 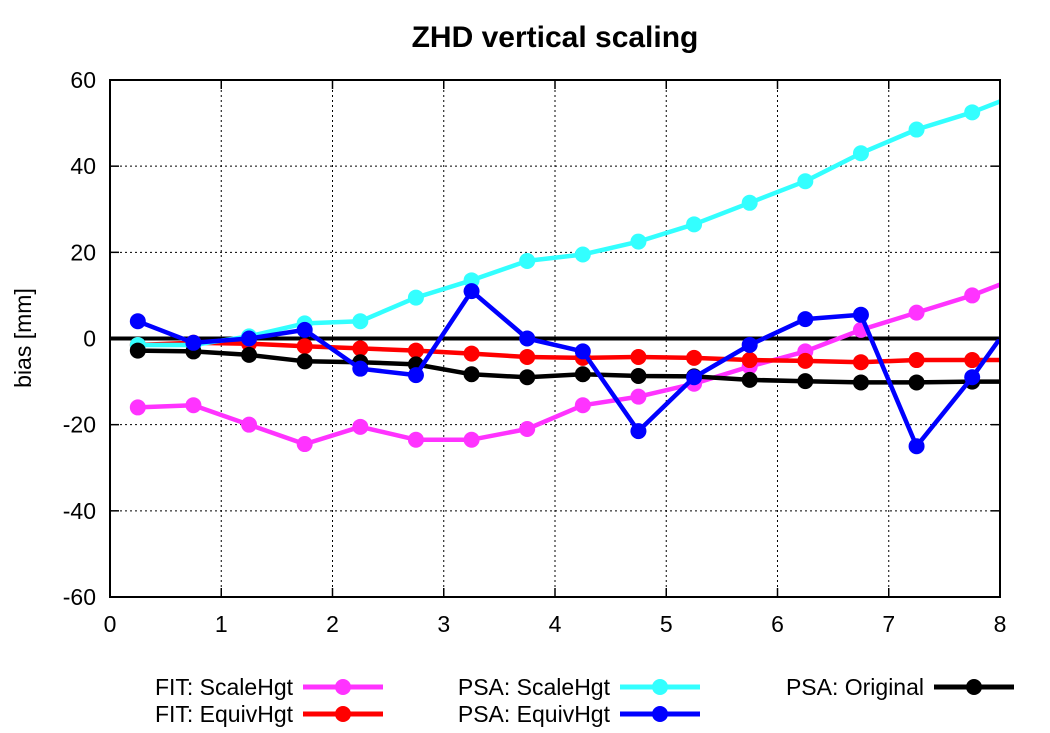 I want to click on x-tick-label: 3, so click(x=443, y=624).